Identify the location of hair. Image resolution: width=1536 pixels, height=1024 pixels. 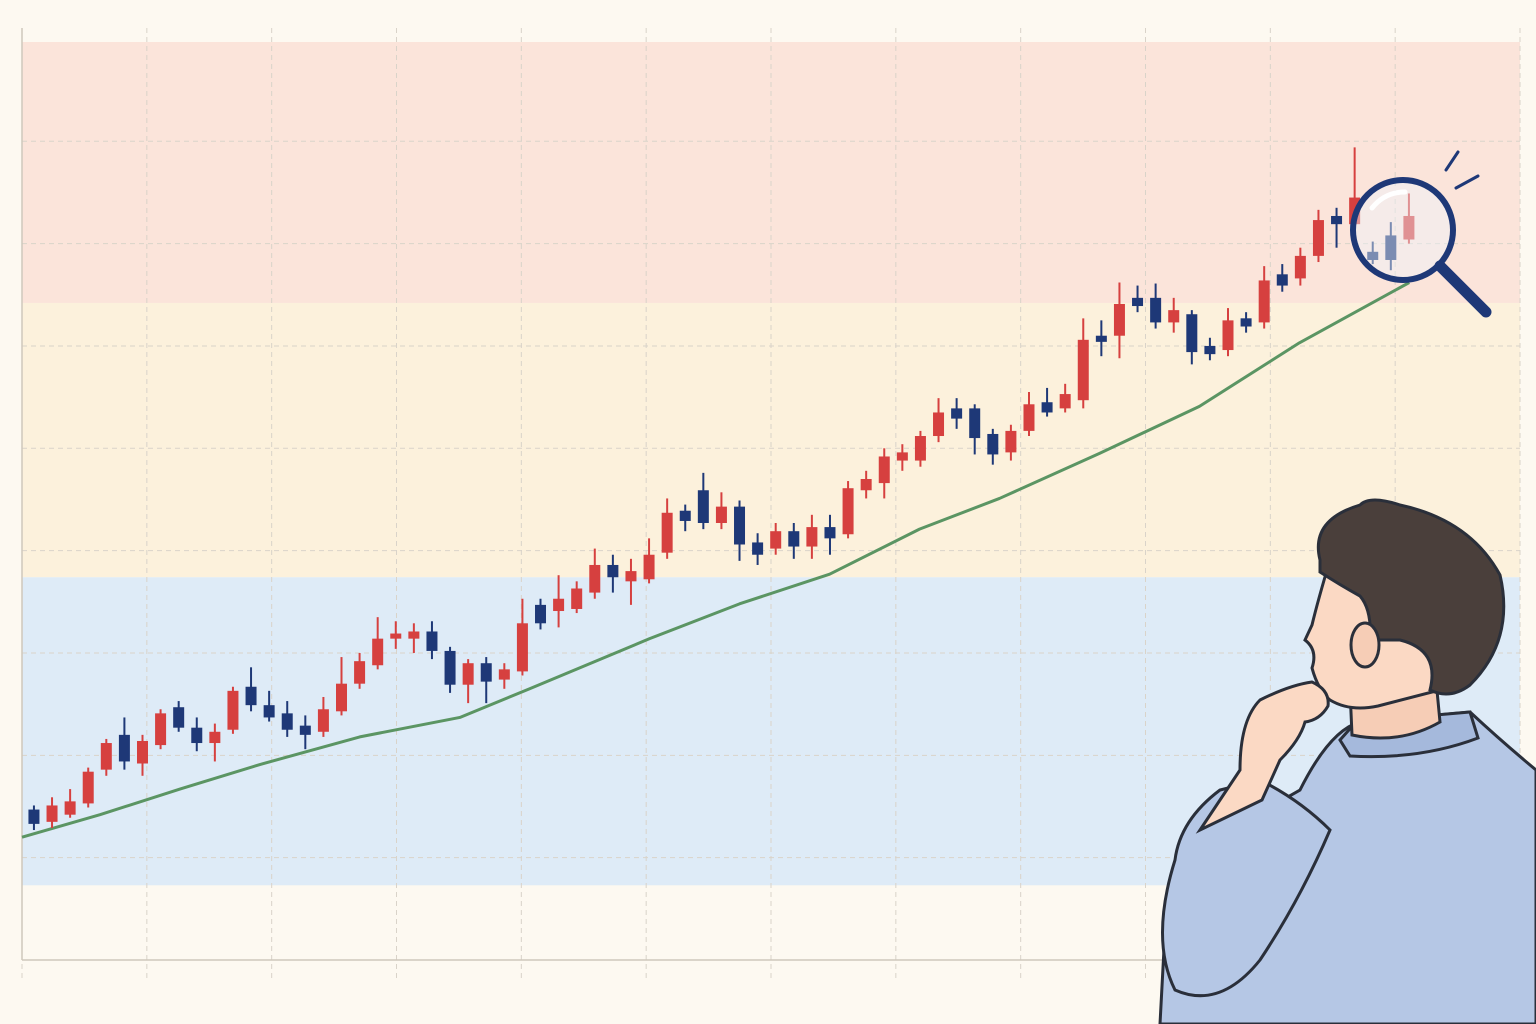
(1411, 597).